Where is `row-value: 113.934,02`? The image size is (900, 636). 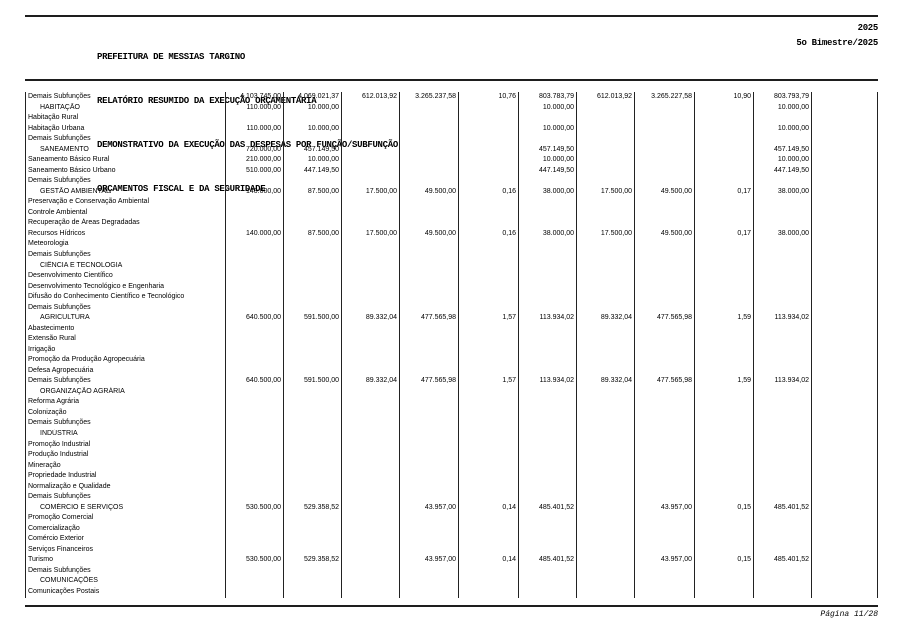 row-value: 113.934,02 is located at coordinates (782, 381).